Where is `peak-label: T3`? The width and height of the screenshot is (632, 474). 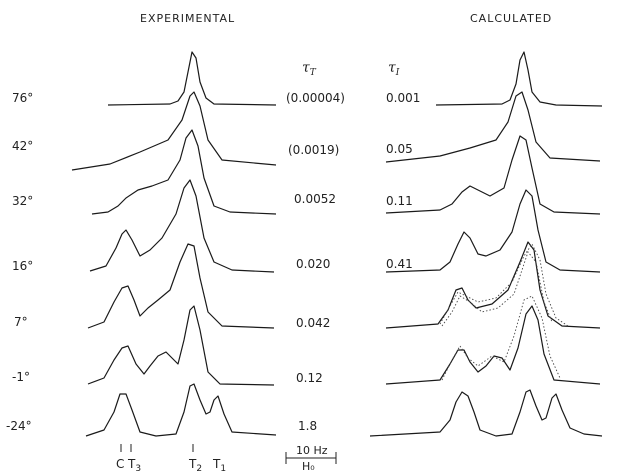
peak-label: T3 is located at coordinates (134, 465).